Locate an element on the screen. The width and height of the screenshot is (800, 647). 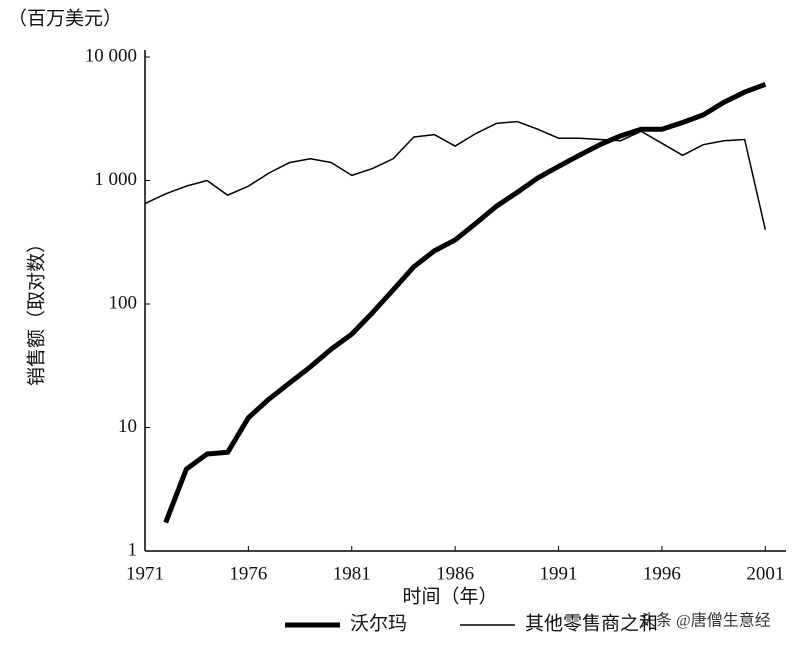
x-tick-label: 1971 is located at coordinates (145, 573).